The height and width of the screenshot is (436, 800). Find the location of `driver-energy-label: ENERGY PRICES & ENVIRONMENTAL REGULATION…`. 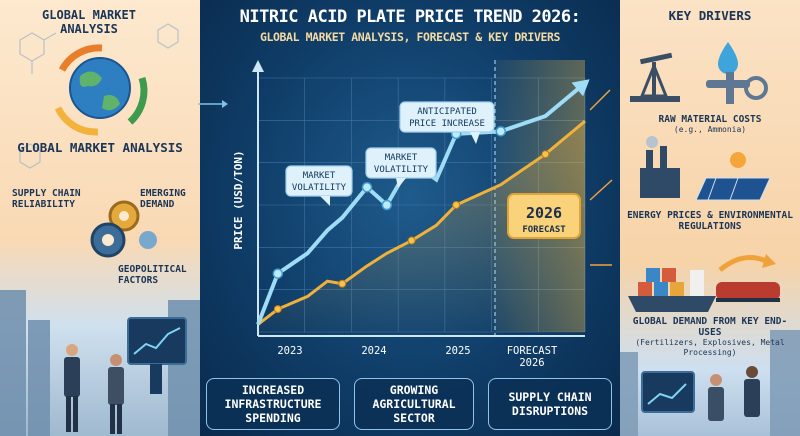

driver-energy-label: ENERGY PRICES & ENVIRONMENTAL REGULATION… is located at coordinates (710, 221).